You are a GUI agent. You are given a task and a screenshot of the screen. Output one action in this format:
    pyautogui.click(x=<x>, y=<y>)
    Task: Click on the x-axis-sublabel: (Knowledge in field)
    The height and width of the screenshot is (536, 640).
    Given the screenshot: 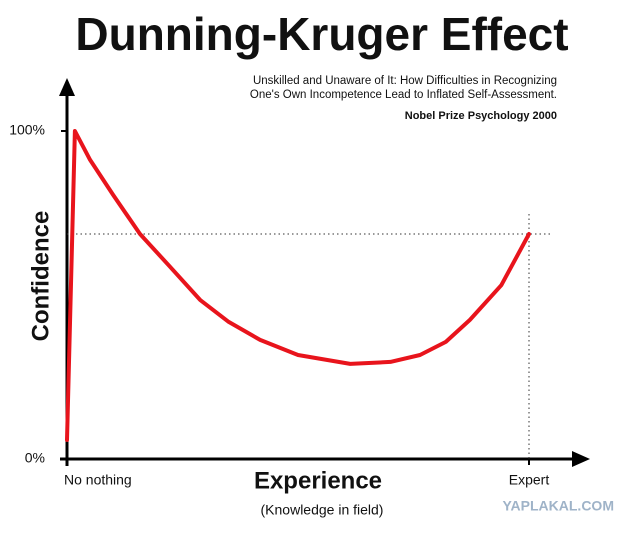 What is the action you would take?
    pyautogui.click(x=322, y=510)
    